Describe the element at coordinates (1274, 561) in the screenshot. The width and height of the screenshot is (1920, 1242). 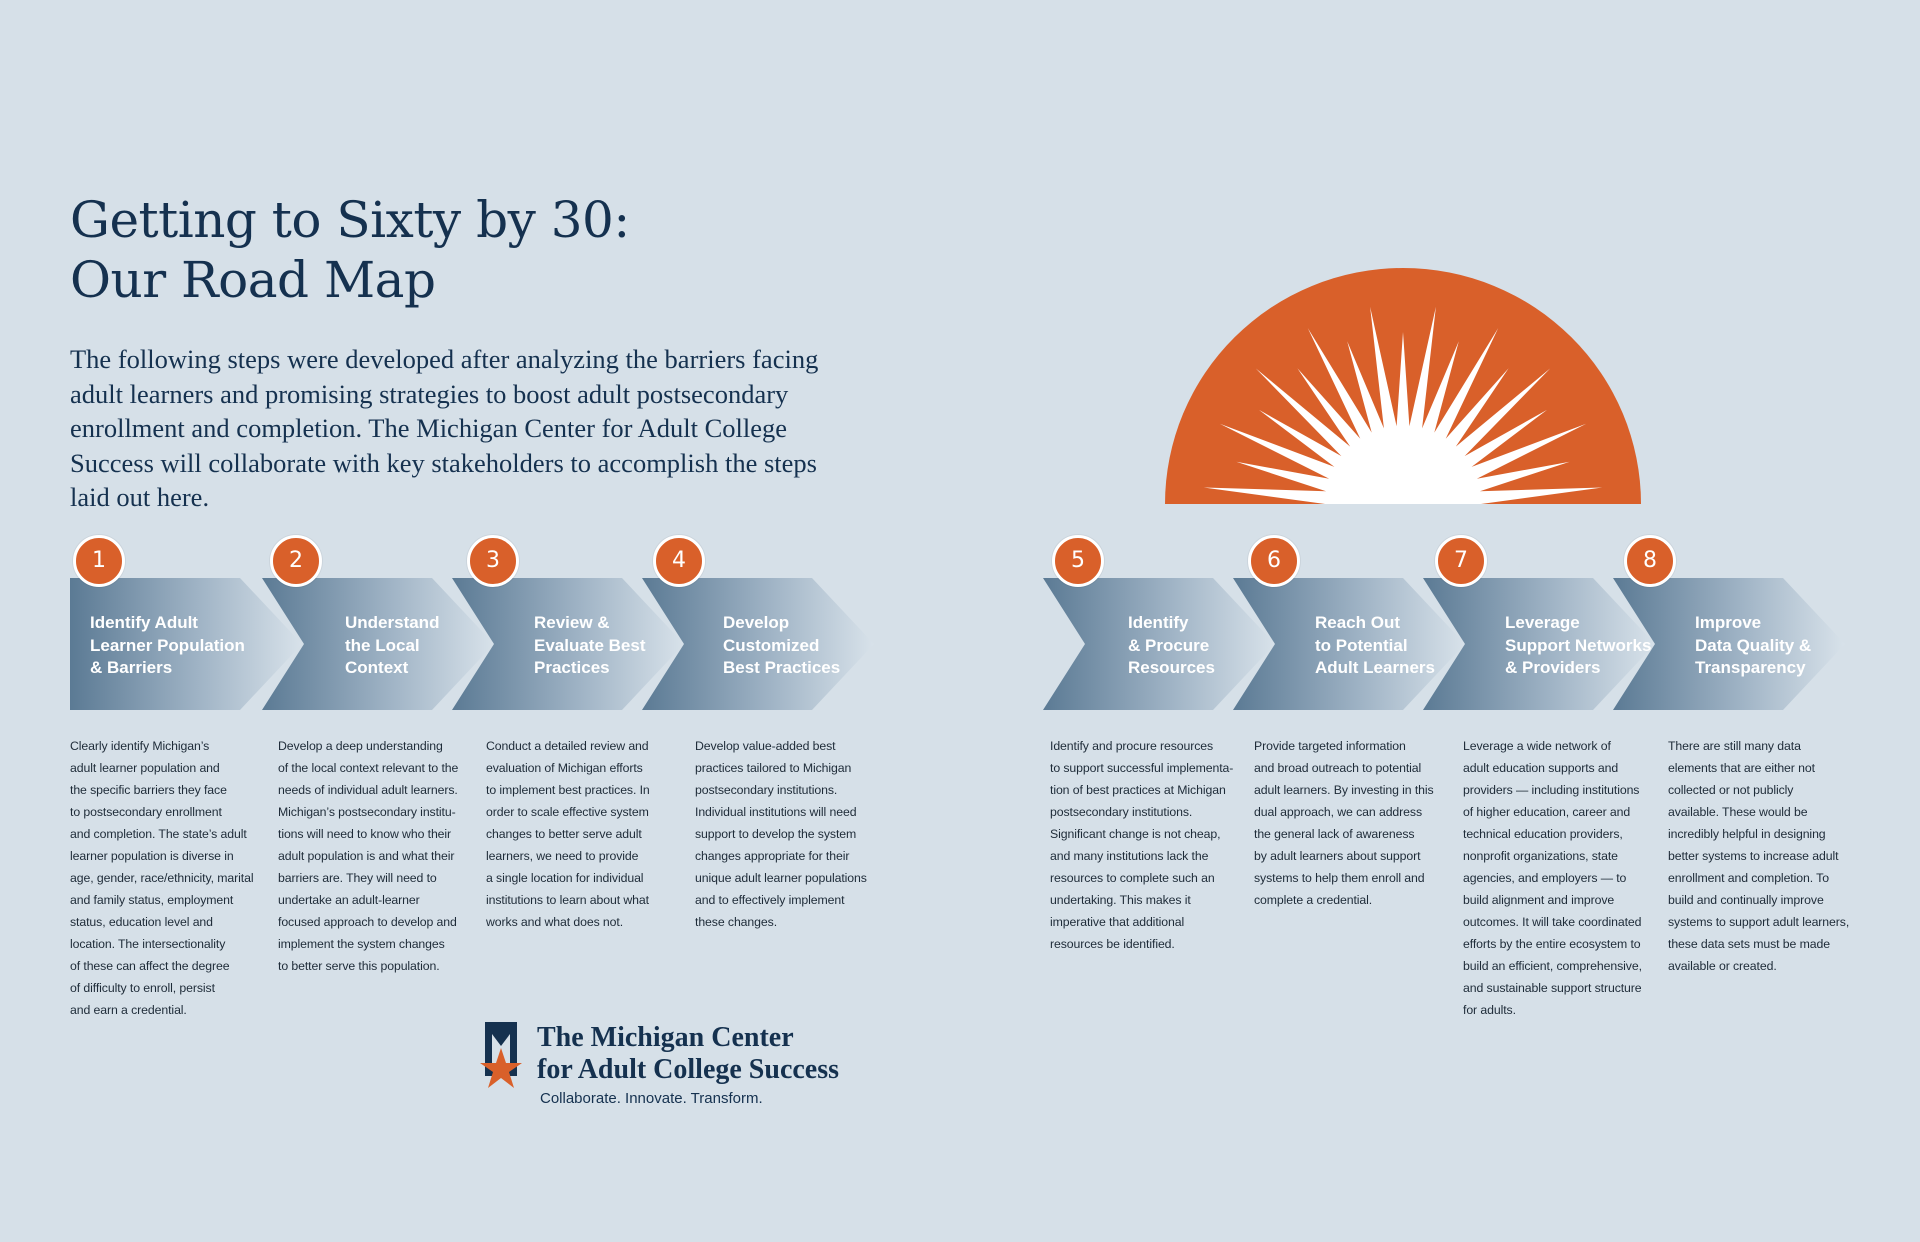
I see `step-number-badge: 6` at that location.